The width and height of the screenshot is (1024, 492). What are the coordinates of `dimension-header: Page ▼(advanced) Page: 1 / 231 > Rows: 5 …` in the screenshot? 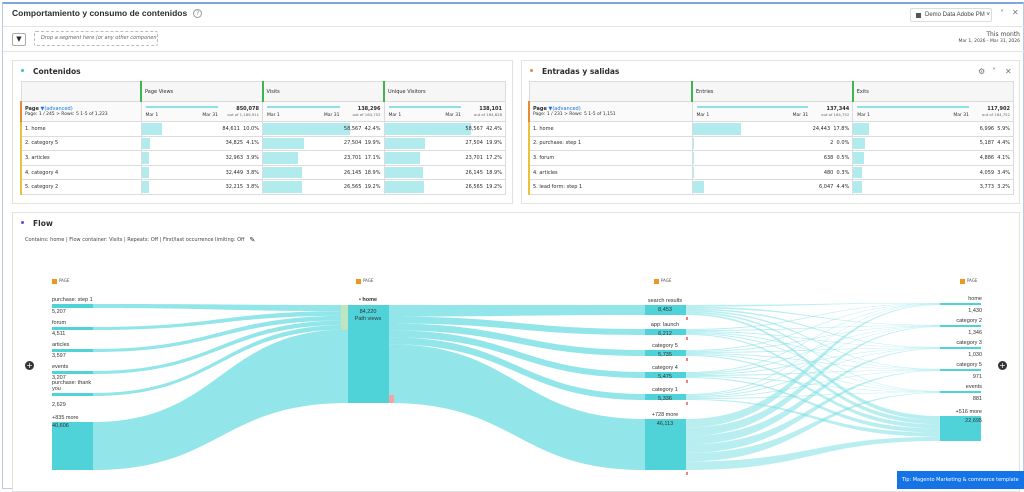 It's located at (610, 111).